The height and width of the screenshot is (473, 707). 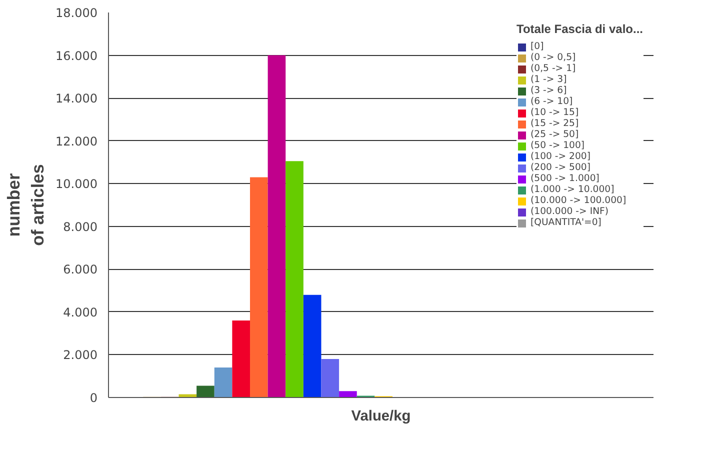 What do you see at coordinates (77, 184) in the screenshot?
I see `y-tick-label: 10.000` at bounding box center [77, 184].